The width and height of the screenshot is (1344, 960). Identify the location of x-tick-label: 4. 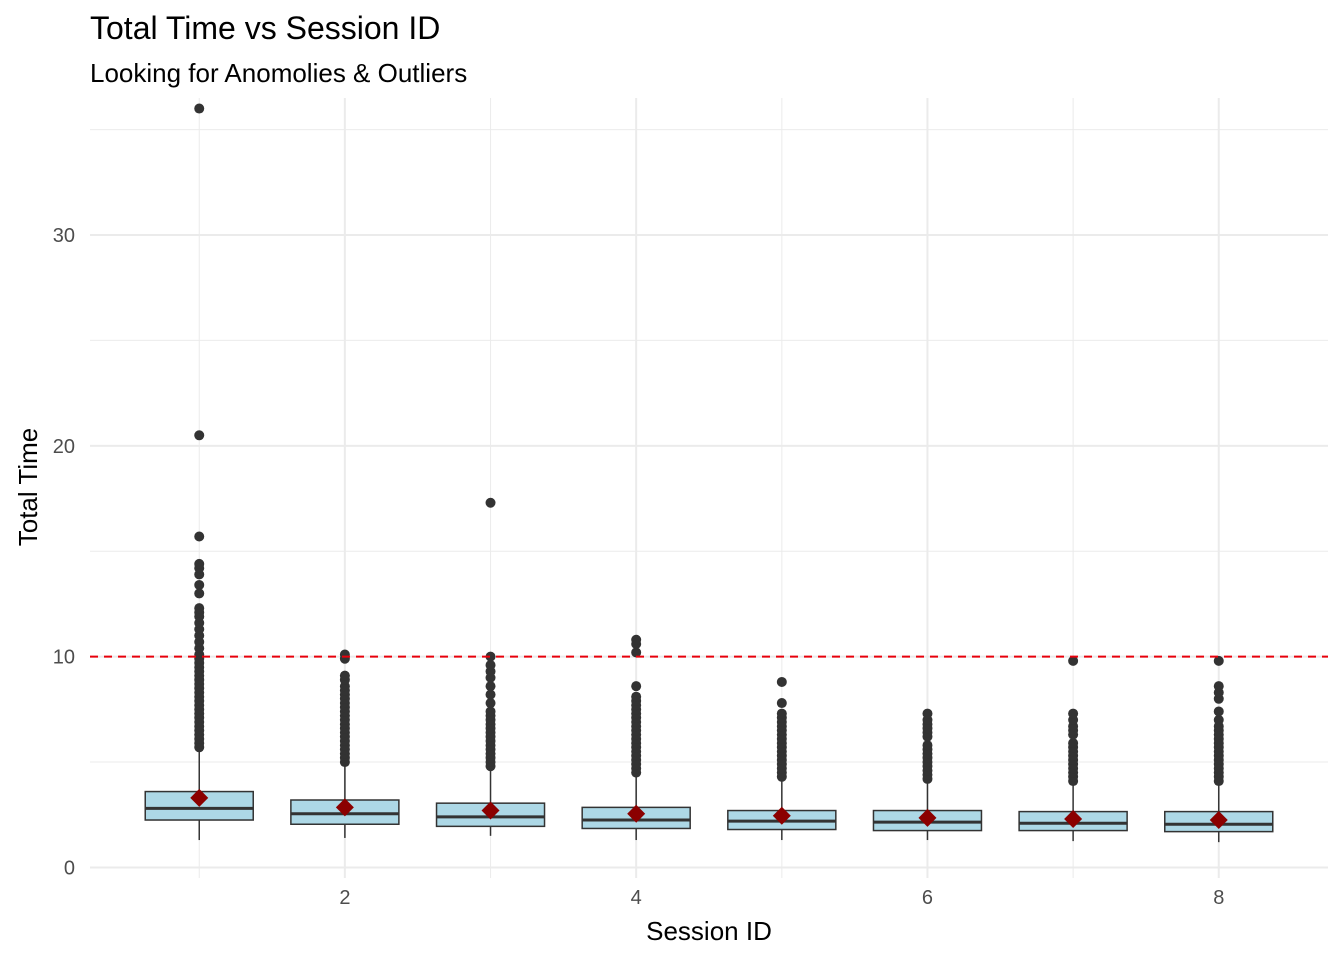
(636, 898).